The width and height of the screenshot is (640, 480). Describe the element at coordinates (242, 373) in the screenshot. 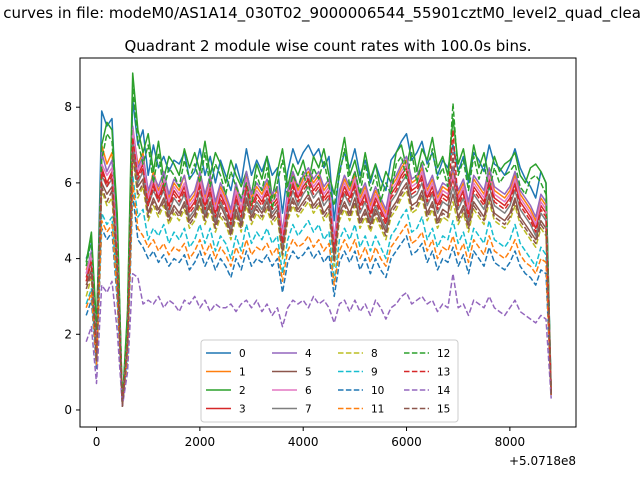

I see `legend-label-1: 1` at that location.